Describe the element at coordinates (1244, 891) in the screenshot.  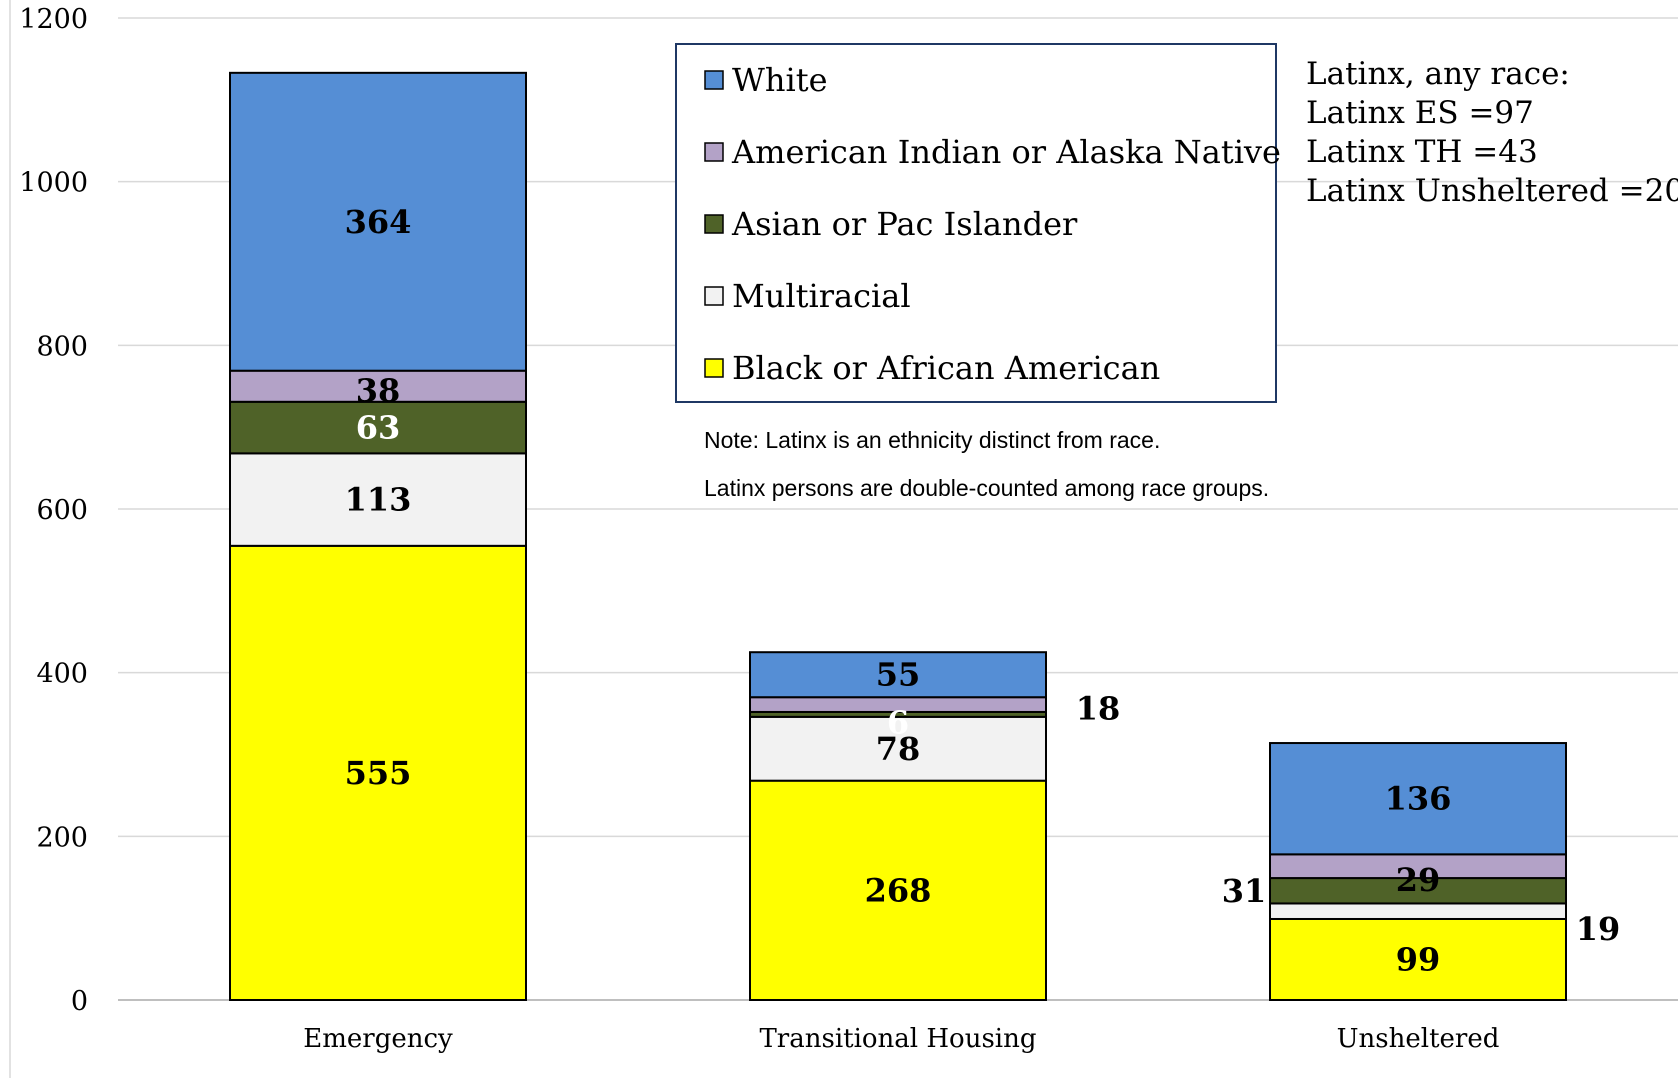
I see `data-label: 31` at that location.